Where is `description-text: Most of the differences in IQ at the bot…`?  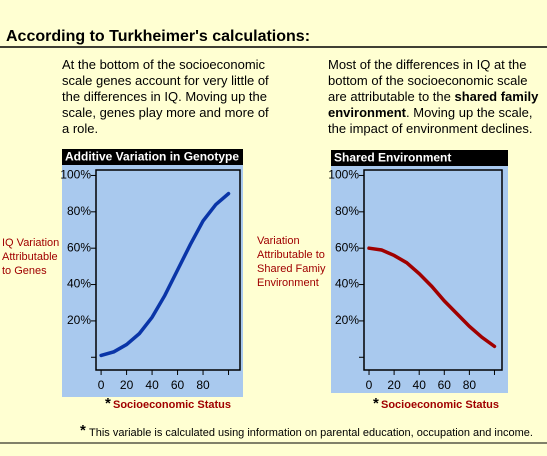 description-text: Most of the differences in IQ at the bot… is located at coordinates (428, 80).